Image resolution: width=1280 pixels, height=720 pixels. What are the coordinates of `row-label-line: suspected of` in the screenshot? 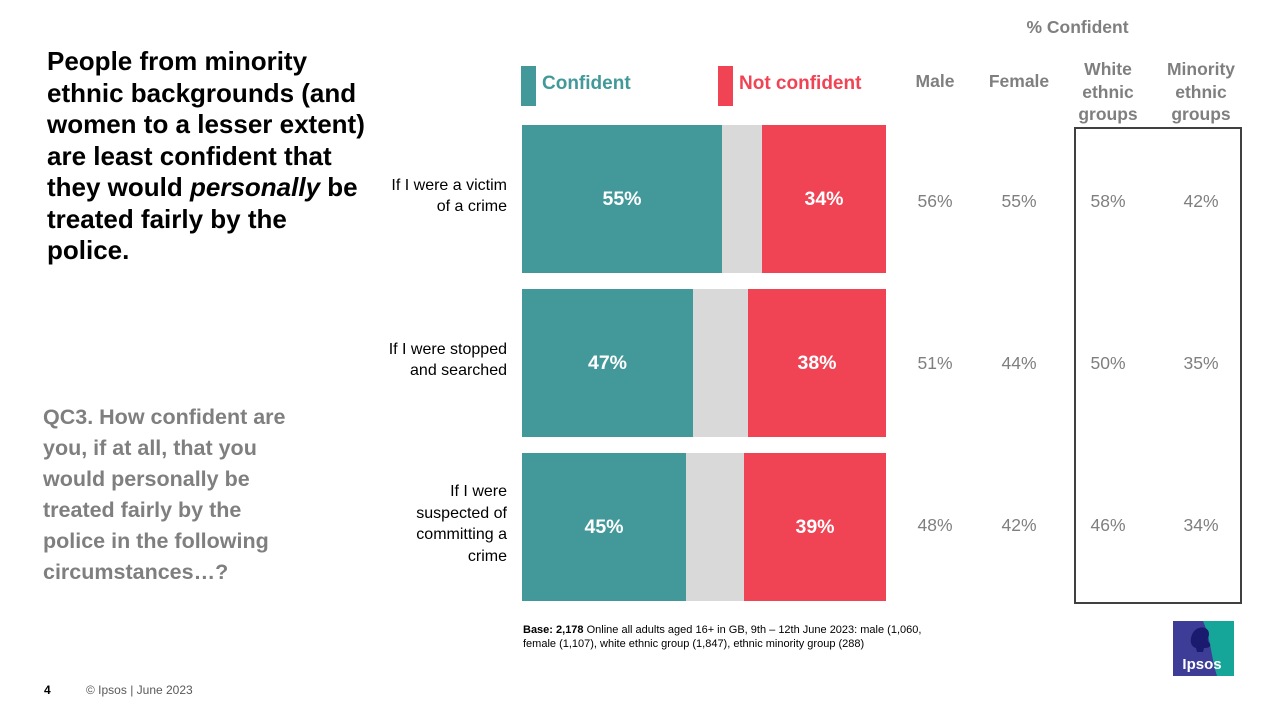 It's located at (461, 513).